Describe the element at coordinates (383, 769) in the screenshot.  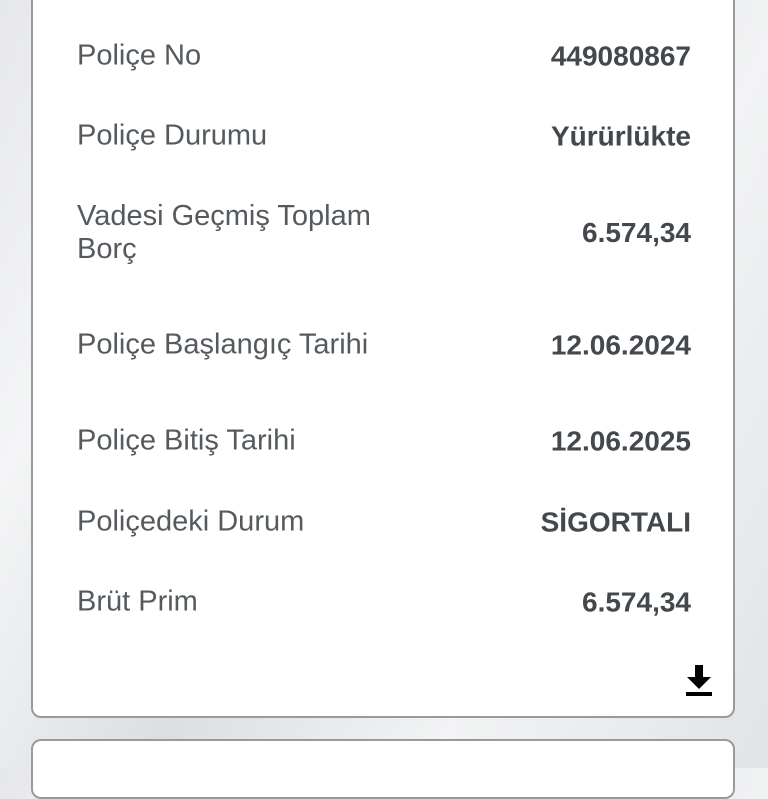
I see `next-policy-card` at that location.